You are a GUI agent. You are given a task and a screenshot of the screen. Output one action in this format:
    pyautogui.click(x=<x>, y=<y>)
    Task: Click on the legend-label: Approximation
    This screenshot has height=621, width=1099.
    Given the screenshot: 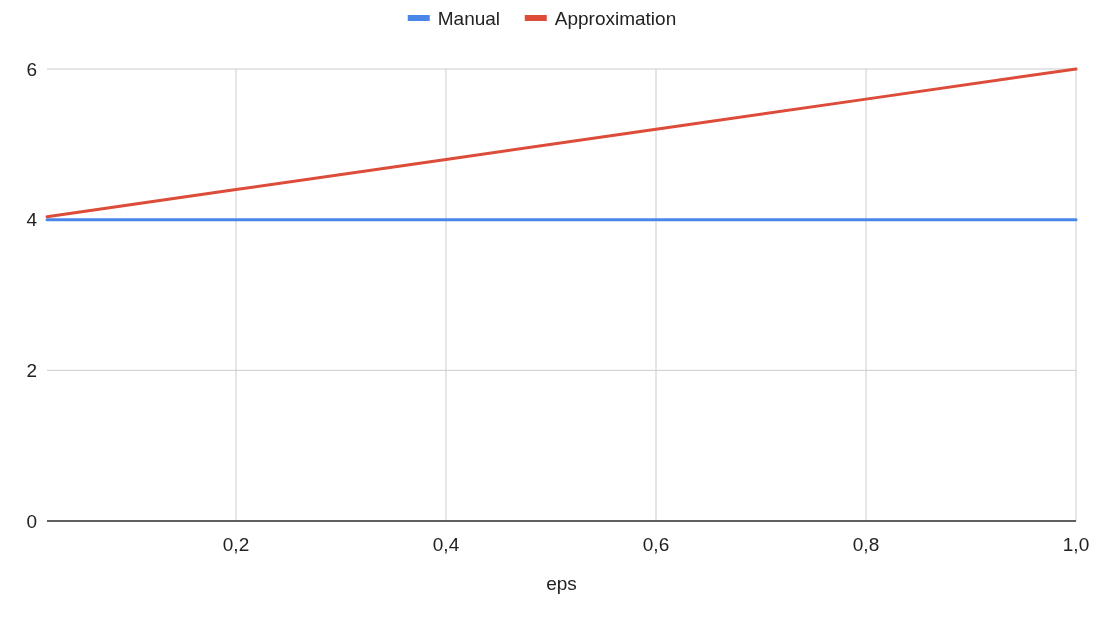 What is the action you would take?
    pyautogui.click(x=615, y=18)
    